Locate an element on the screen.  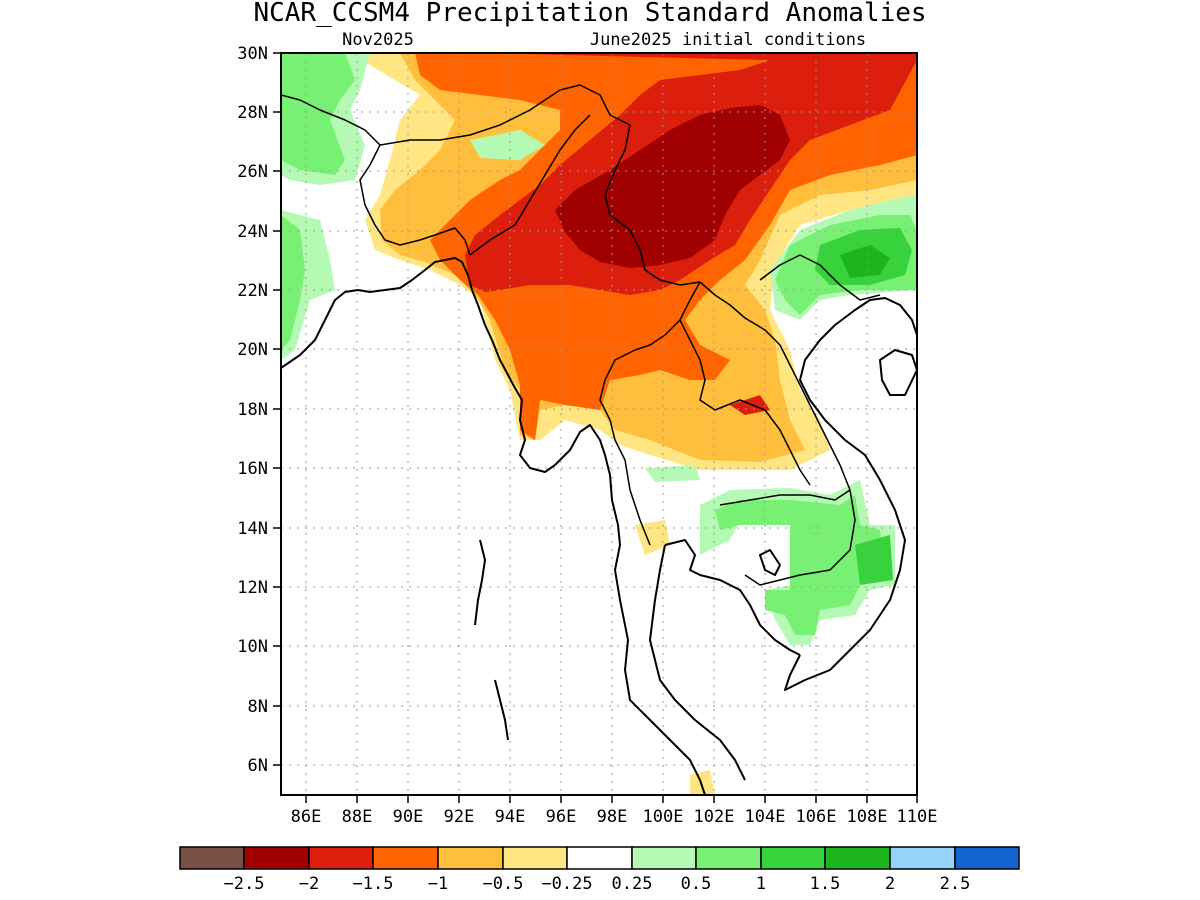
lat-label: 18N is located at coordinates (252, 410).